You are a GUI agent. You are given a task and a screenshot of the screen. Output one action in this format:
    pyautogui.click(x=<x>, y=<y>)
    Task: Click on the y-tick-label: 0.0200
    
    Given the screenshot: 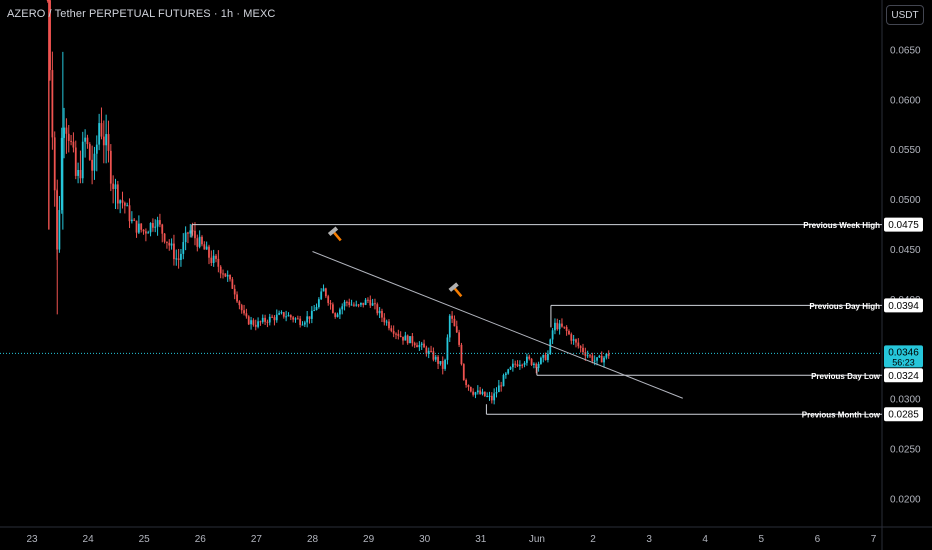 What is the action you would take?
    pyautogui.click(x=905, y=500)
    